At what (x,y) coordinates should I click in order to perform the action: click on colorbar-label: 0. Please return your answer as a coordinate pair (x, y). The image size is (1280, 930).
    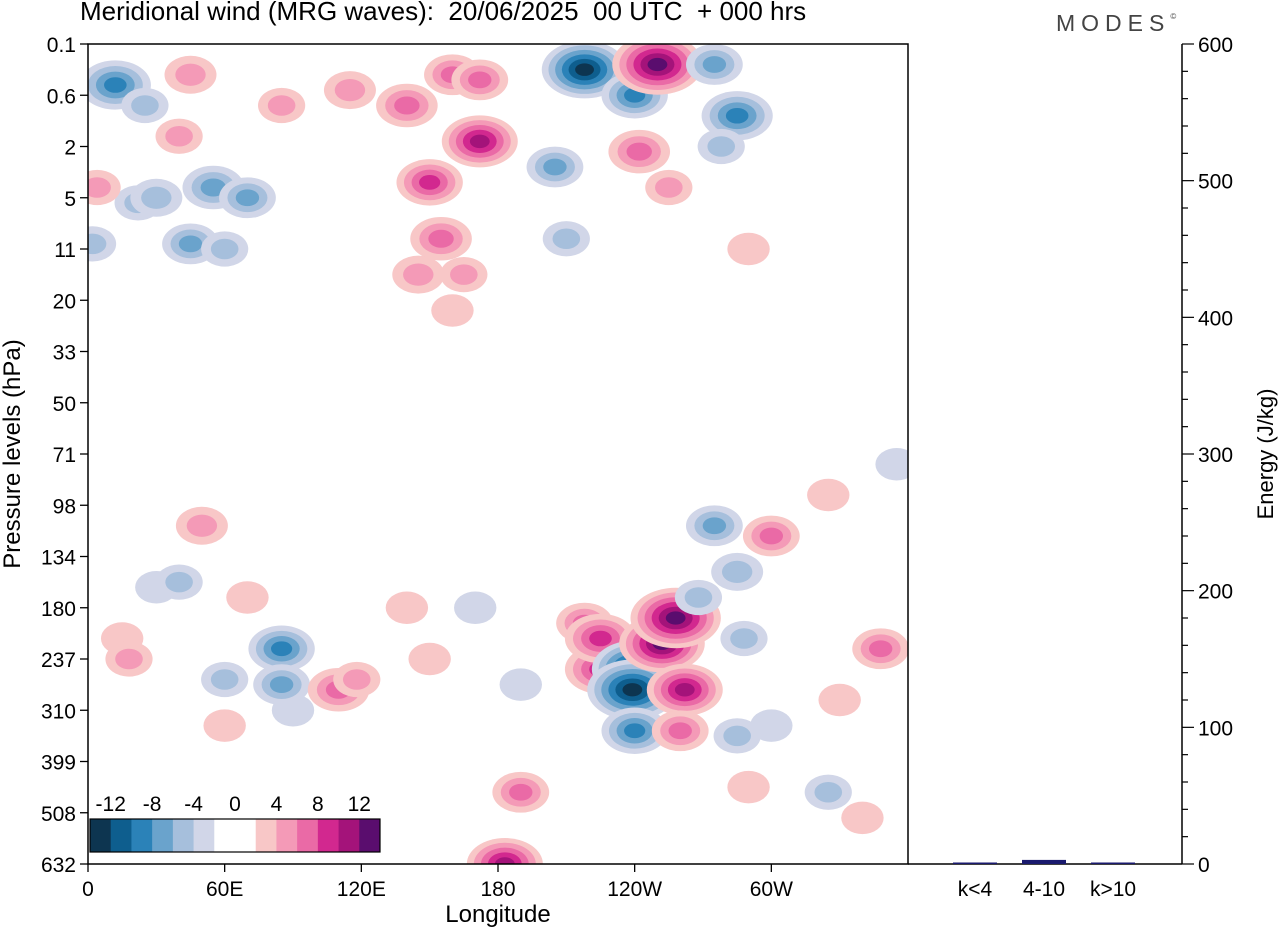
    Looking at the image, I should click on (235, 804).